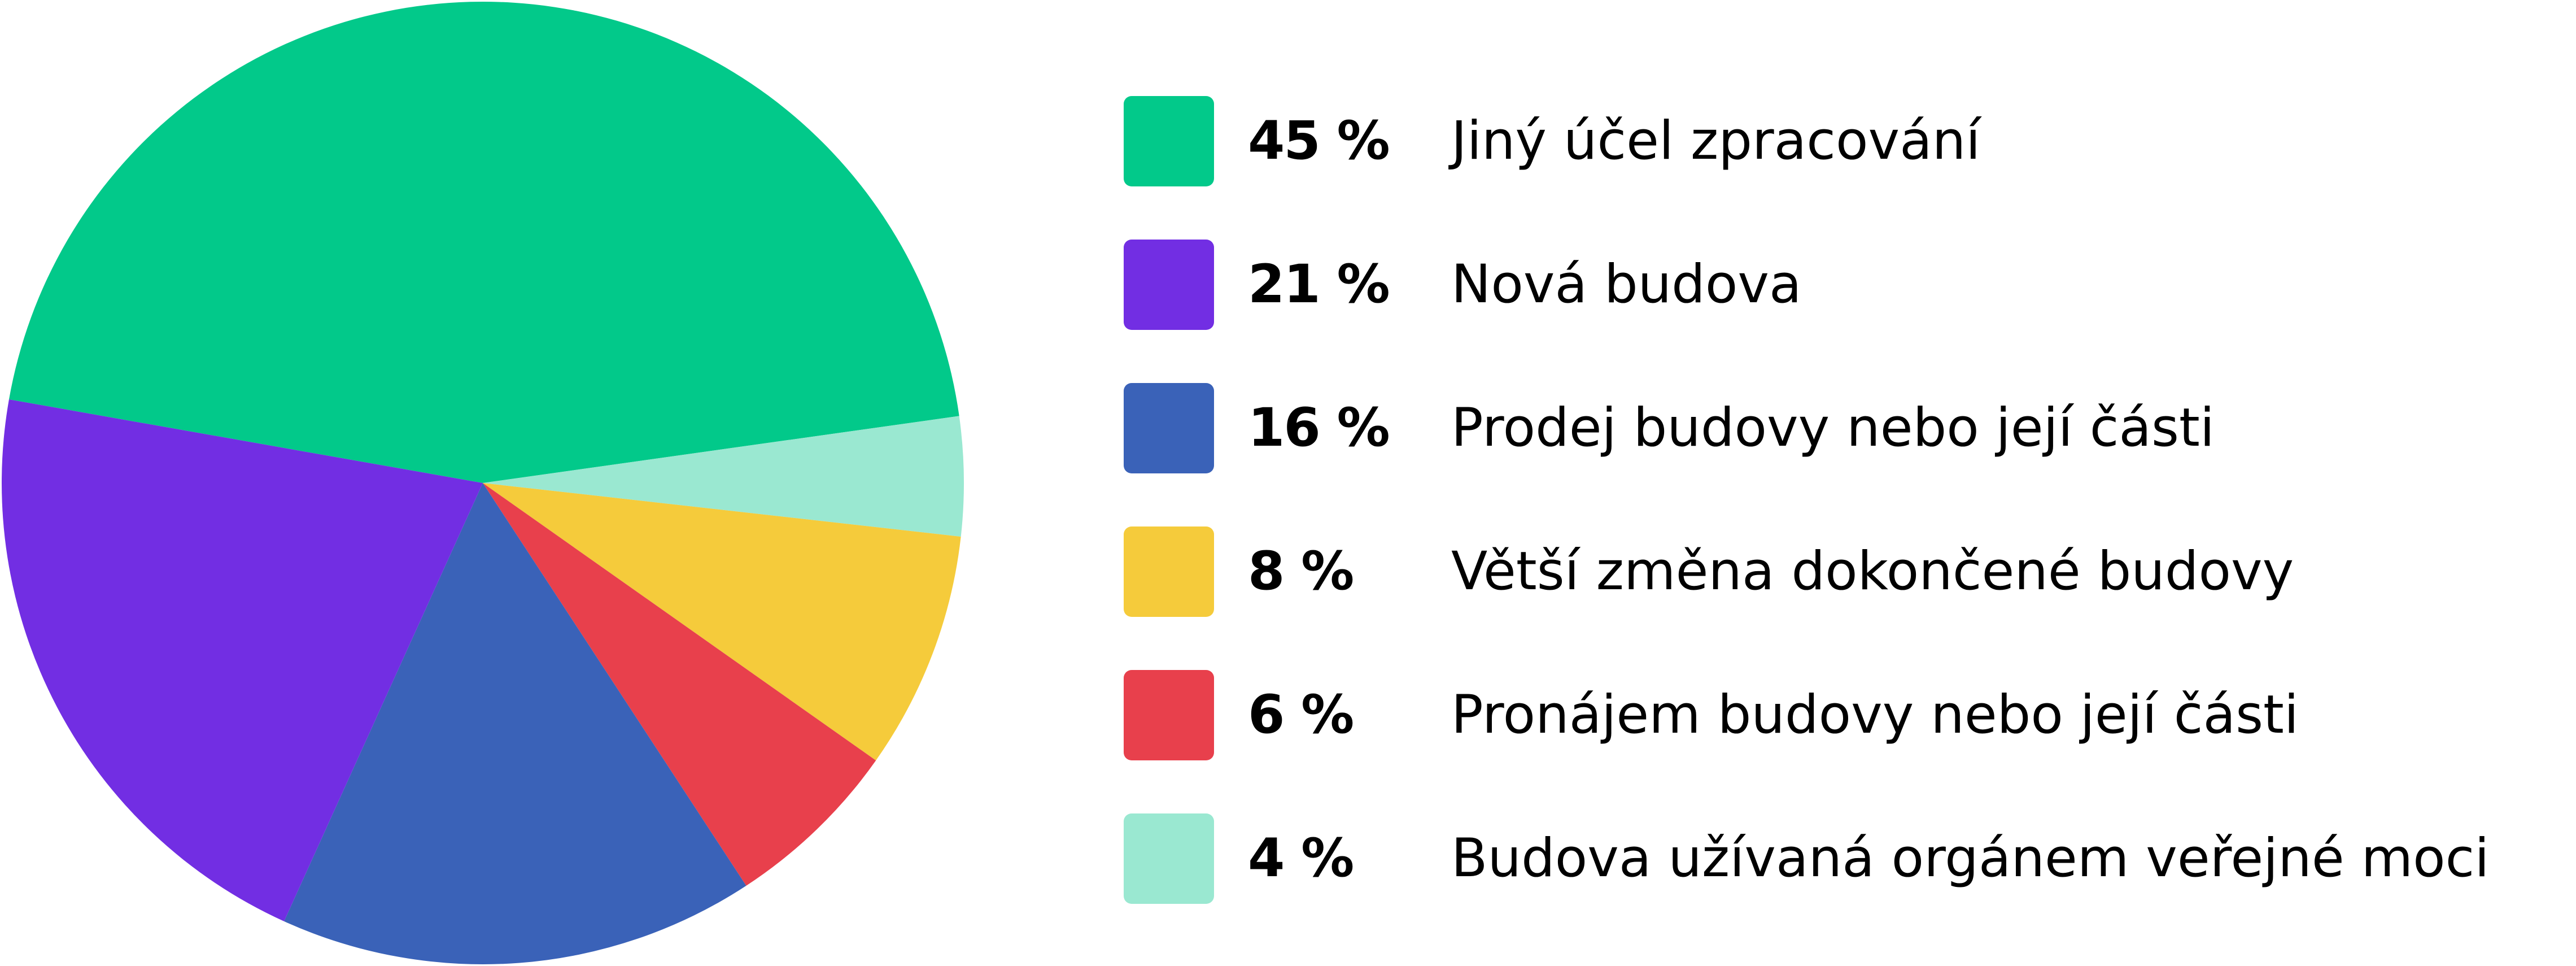 The height and width of the screenshot is (966, 2576). Describe the element at coordinates (1847, 285) in the screenshot. I see `legend-item: 21 % Nová budova` at that location.